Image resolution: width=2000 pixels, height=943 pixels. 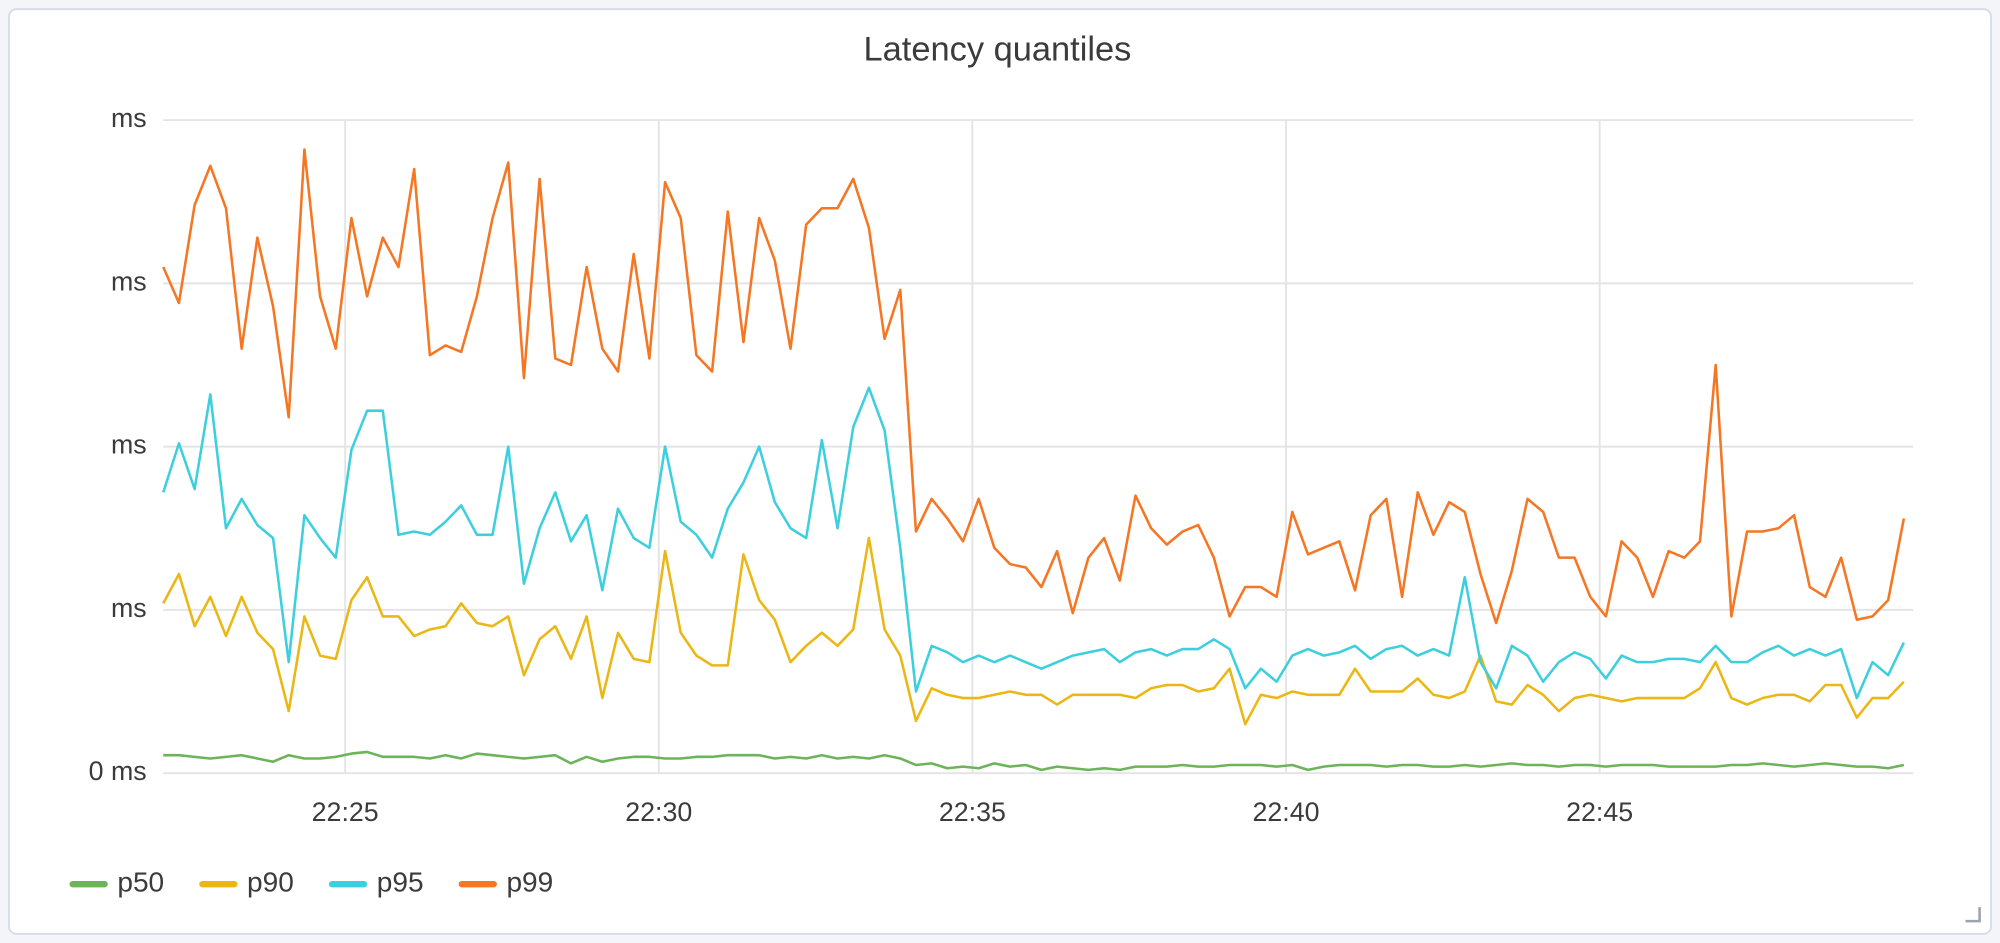 I want to click on series-line, so click(x=1034, y=761).